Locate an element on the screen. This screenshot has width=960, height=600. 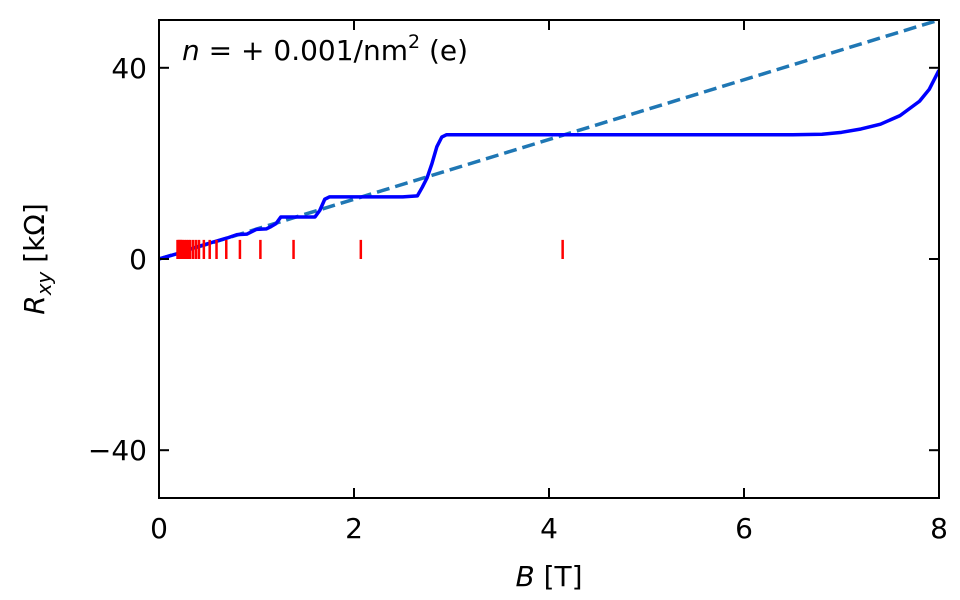
annotation-suffix: (e) is located at coordinates (444, 50).